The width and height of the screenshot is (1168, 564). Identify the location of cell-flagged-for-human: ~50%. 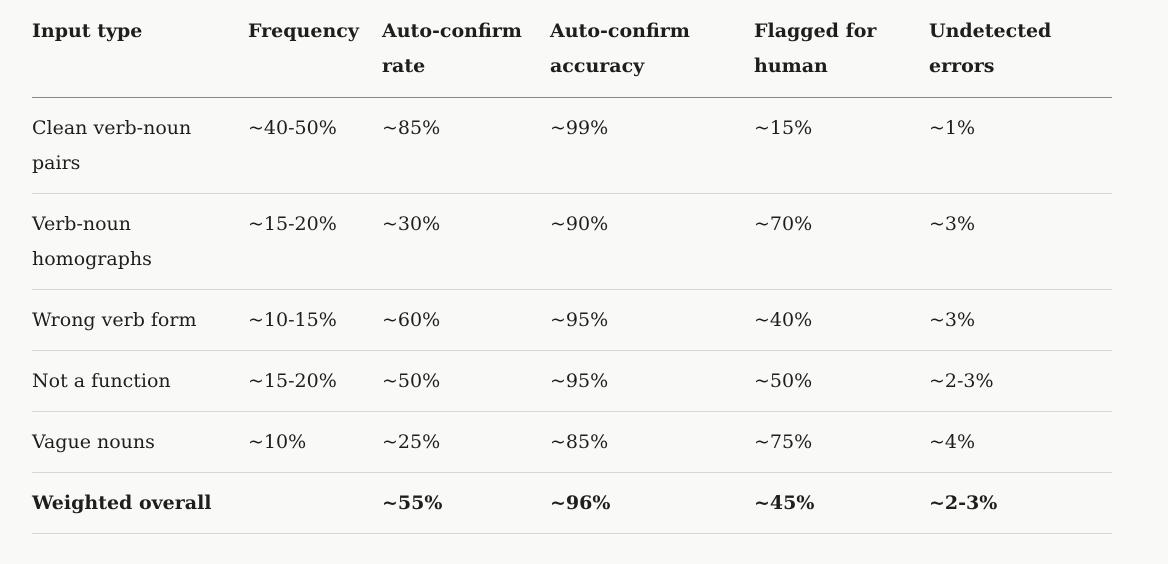
(841, 381).